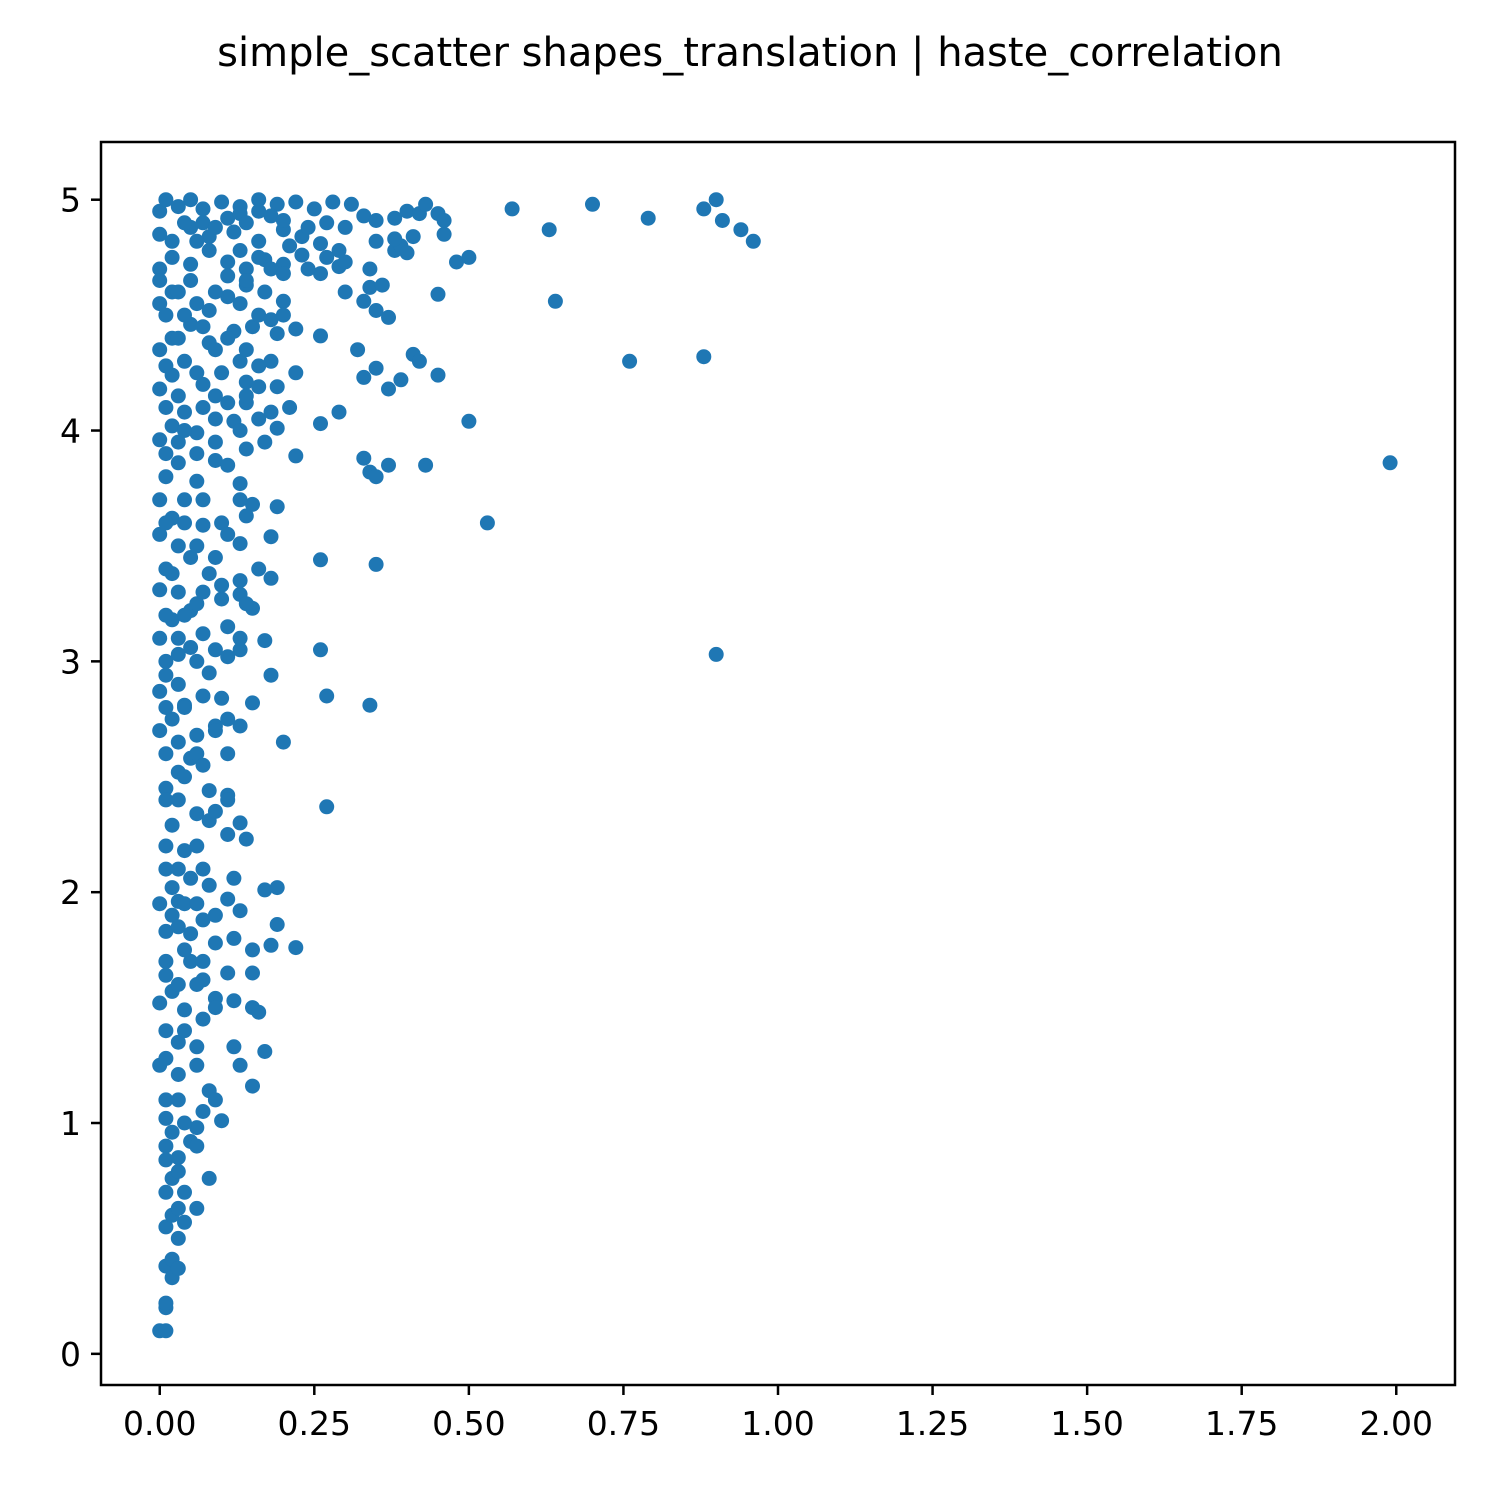  What do you see at coordinates (70, 200) in the screenshot?
I see `y-tick-label: 5` at bounding box center [70, 200].